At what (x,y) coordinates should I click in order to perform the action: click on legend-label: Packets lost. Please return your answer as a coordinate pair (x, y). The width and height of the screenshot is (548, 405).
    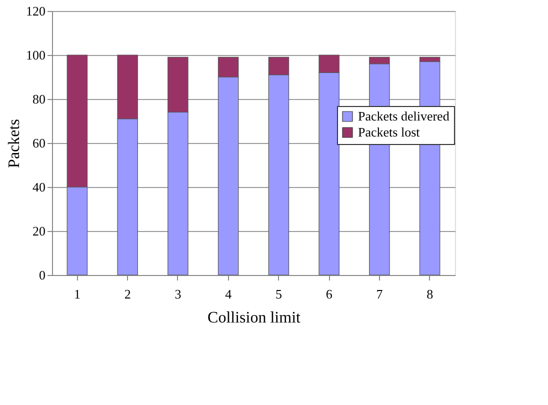
    Looking at the image, I should click on (389, 132).